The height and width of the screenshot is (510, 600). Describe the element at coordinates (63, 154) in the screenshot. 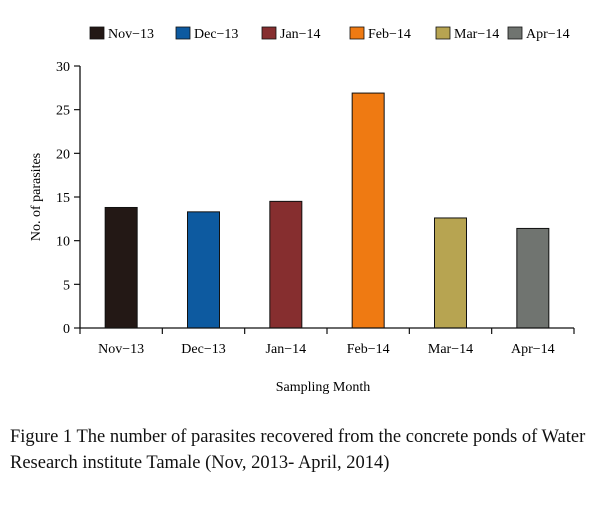

I see `y-tick-label: 20` at that location.